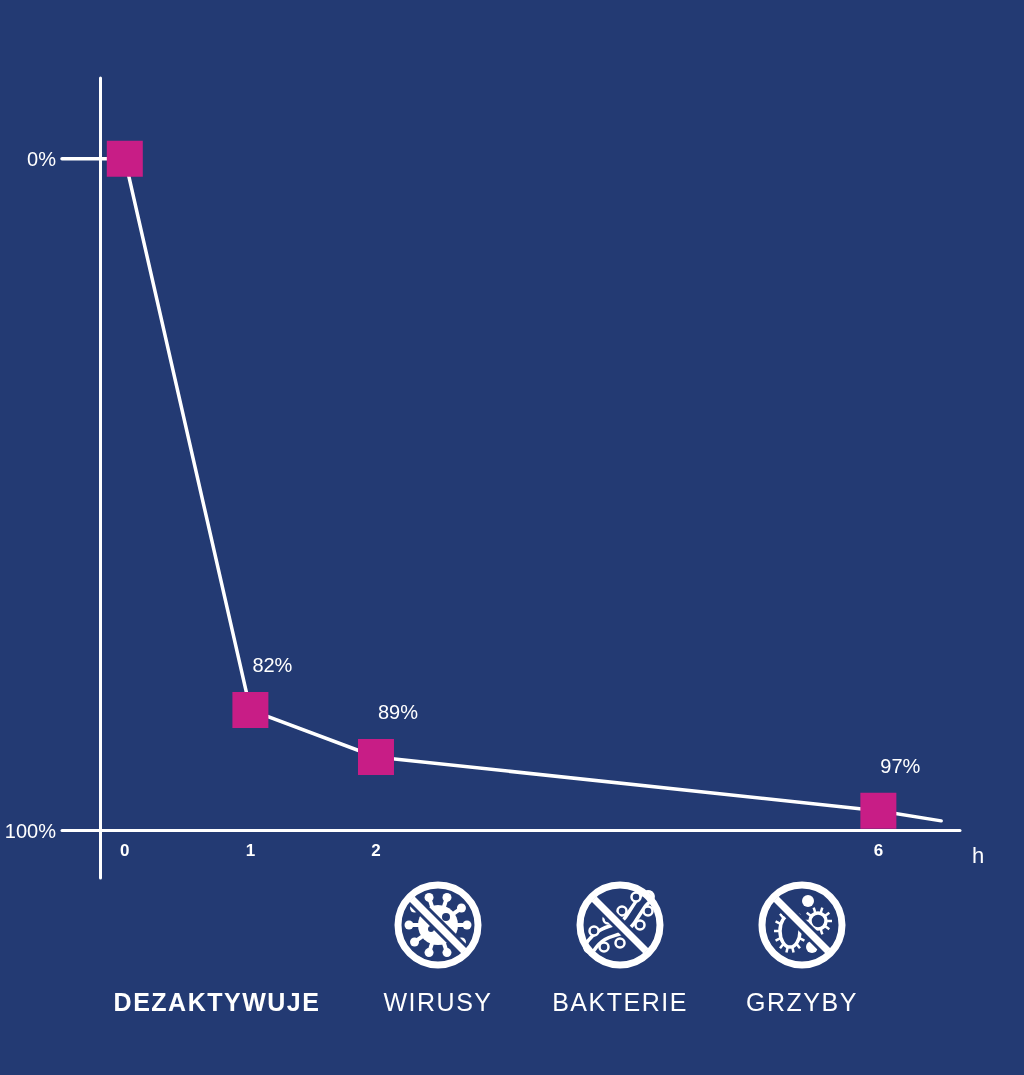 The height and width of the screenshot is (1075, 1024). What do you see at coordinates (30, 830) in the screenshot?
I see `y-tick-label: 100%` at bounding box center [30, 830].